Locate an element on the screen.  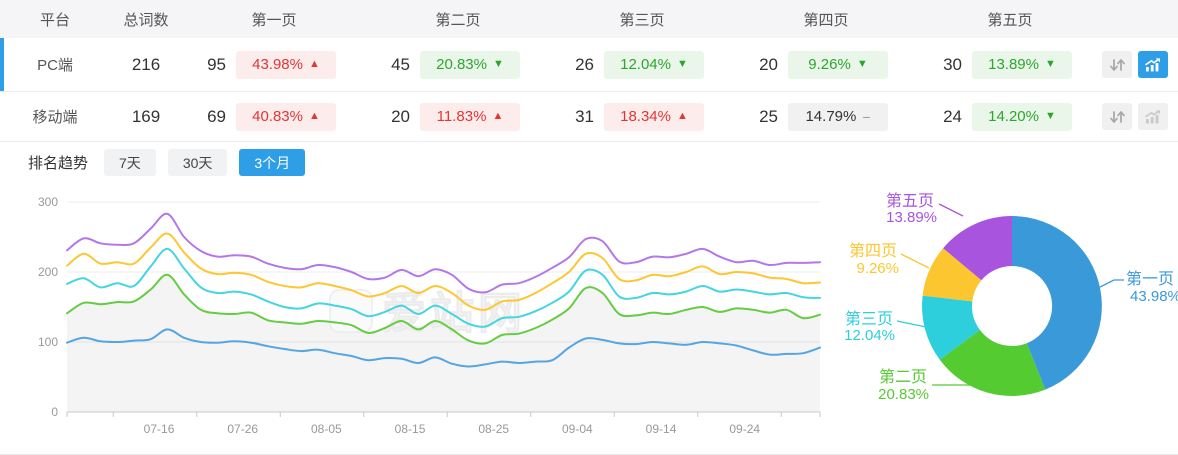
page3-cell: 26 12.04% ▼ is located at coordinates (642, 64).